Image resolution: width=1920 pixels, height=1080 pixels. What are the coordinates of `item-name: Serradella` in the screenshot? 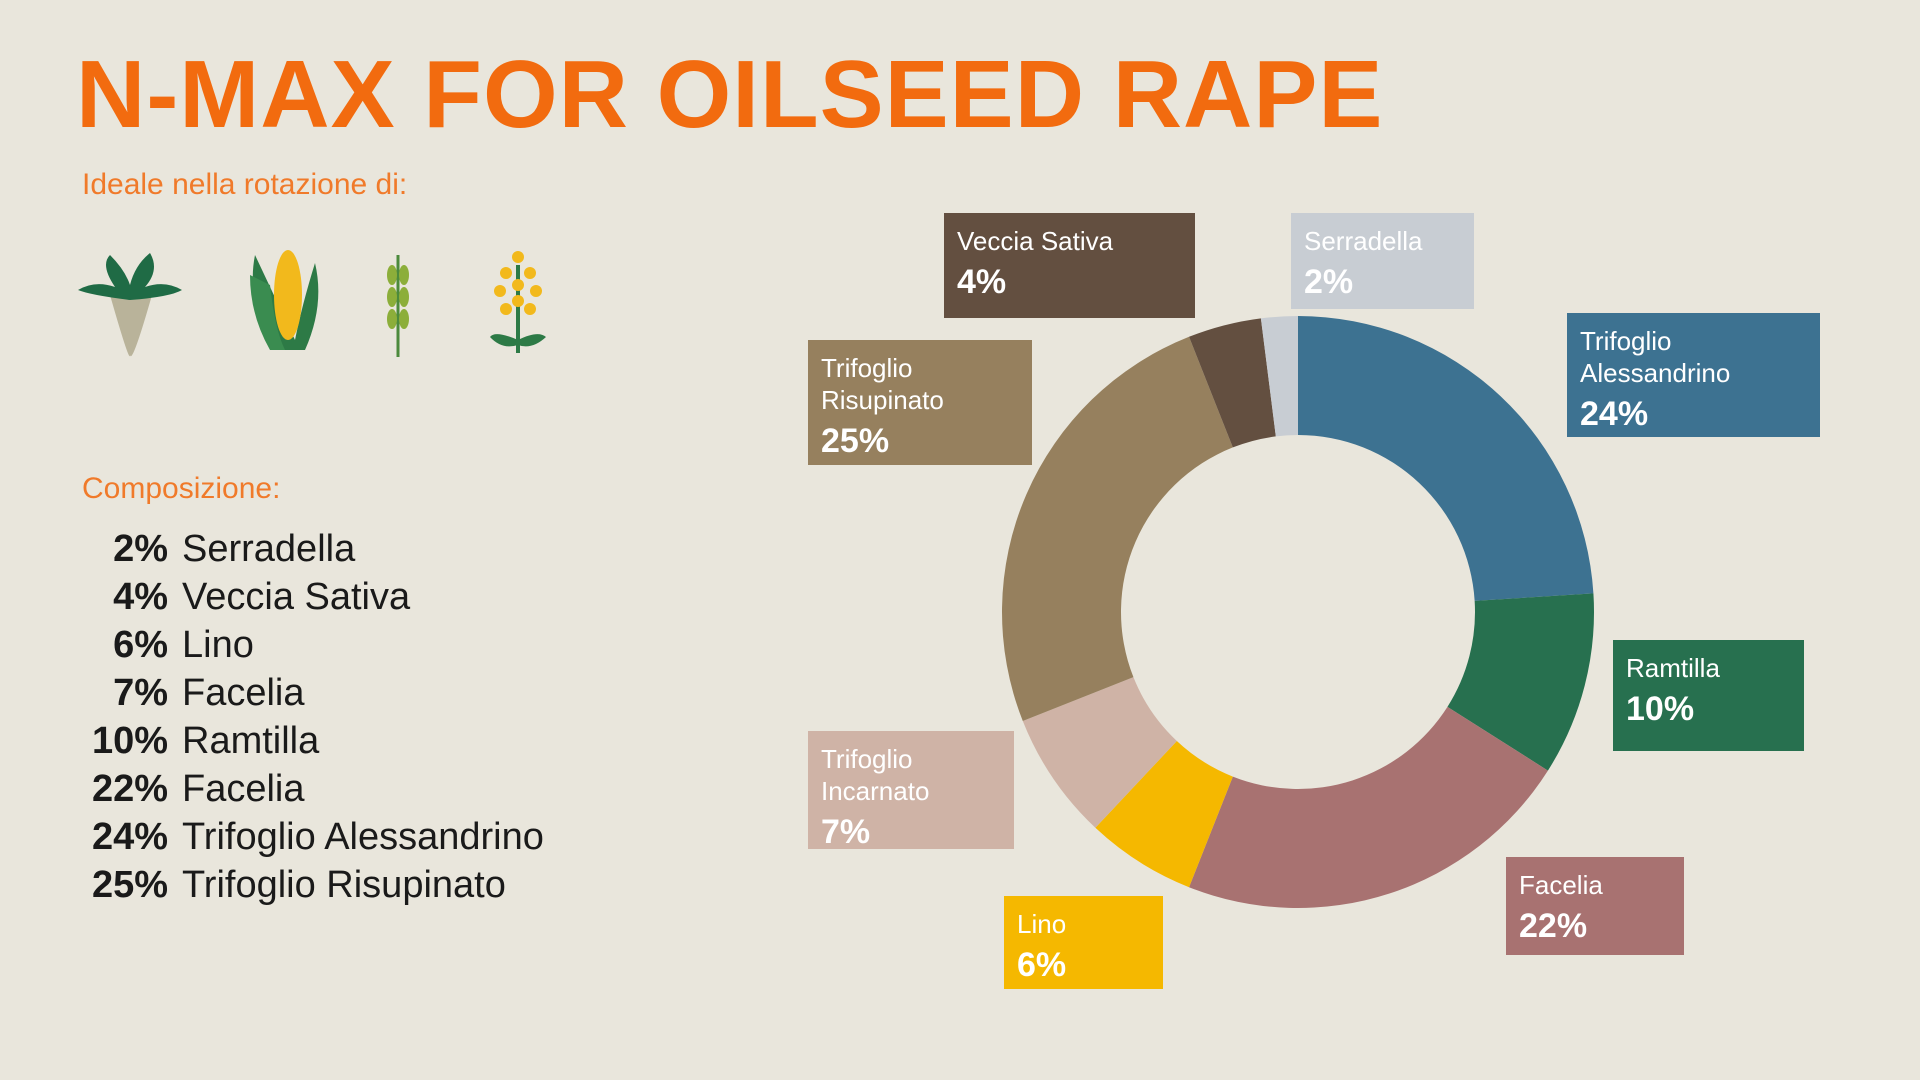 It's located at (269, 549).